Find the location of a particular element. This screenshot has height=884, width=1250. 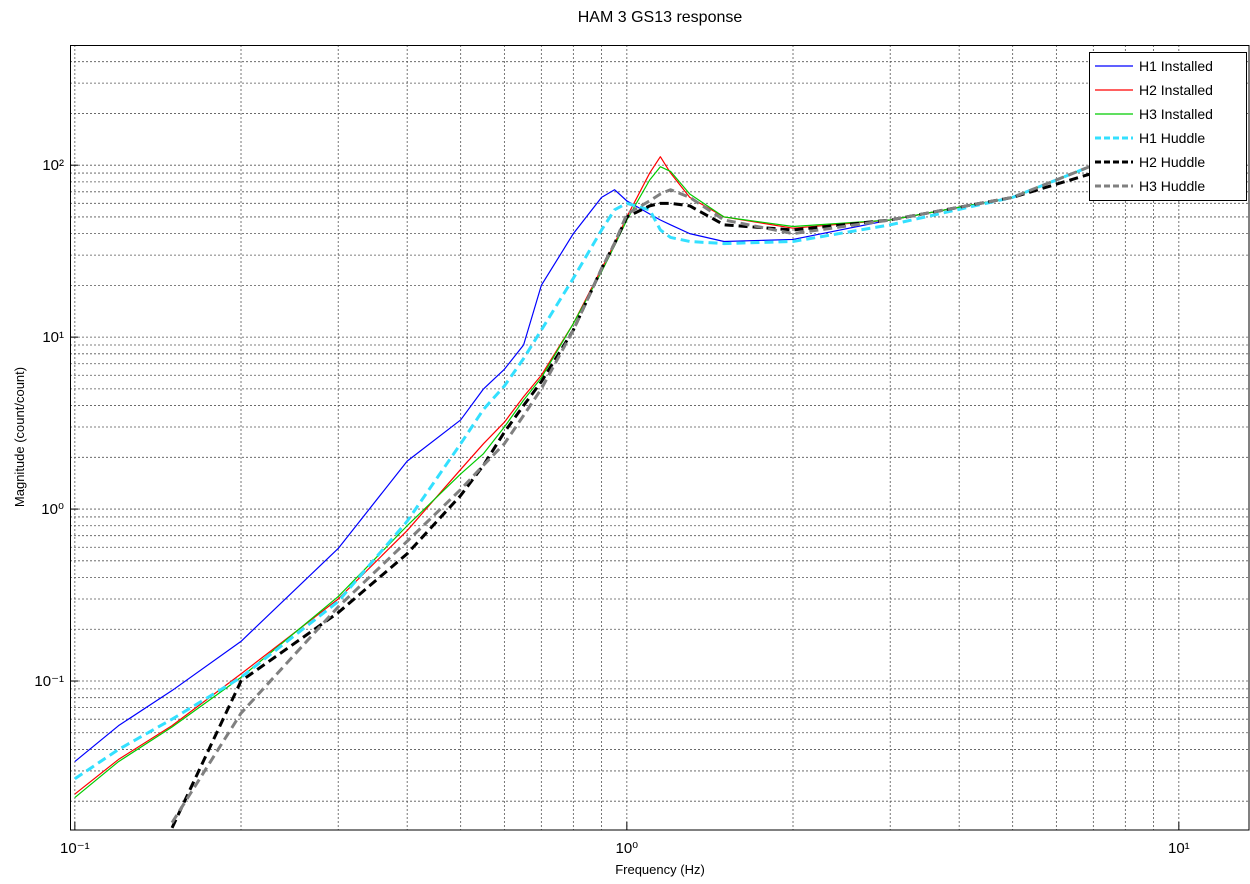

x-tick-label: 10¹ is located at coordinates (1179, 848).